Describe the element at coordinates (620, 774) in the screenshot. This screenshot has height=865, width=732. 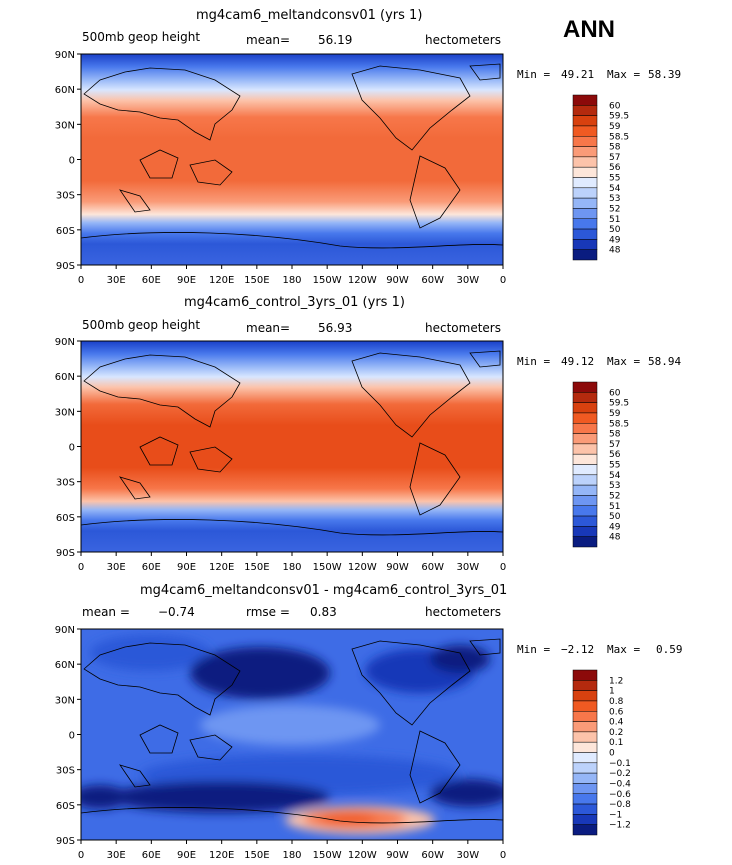
I see `colorbar-label: −0.2` at that location.